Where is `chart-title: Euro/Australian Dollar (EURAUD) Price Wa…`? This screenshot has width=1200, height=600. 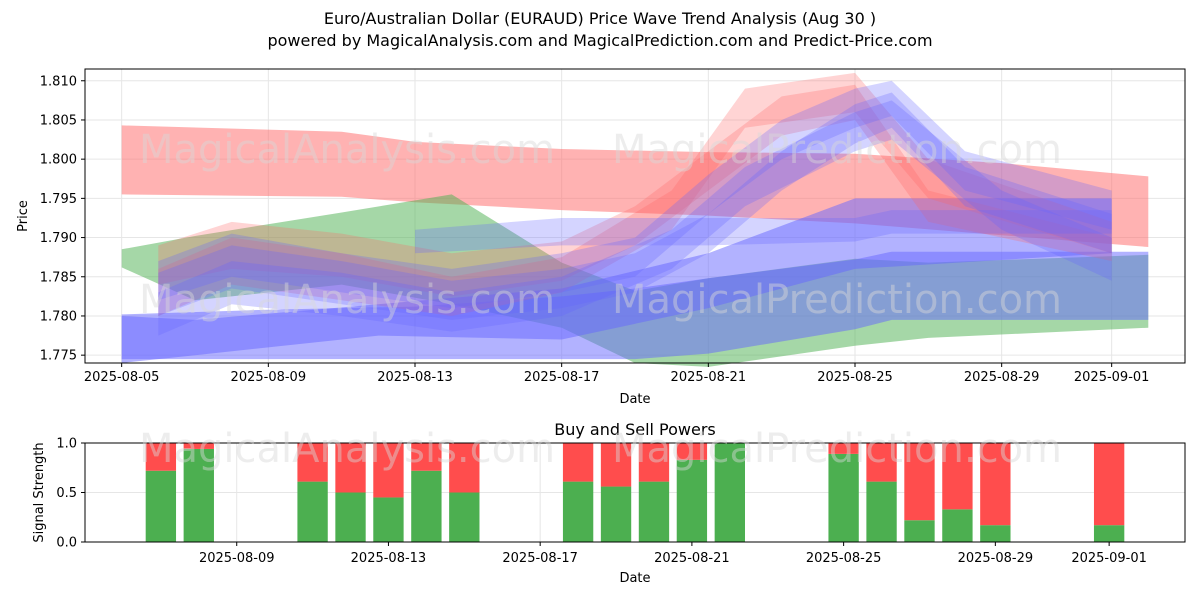
chart-title: Euro/Australian Dollar (EURAUD) Price Wa… is located at coordinates (600, 18).